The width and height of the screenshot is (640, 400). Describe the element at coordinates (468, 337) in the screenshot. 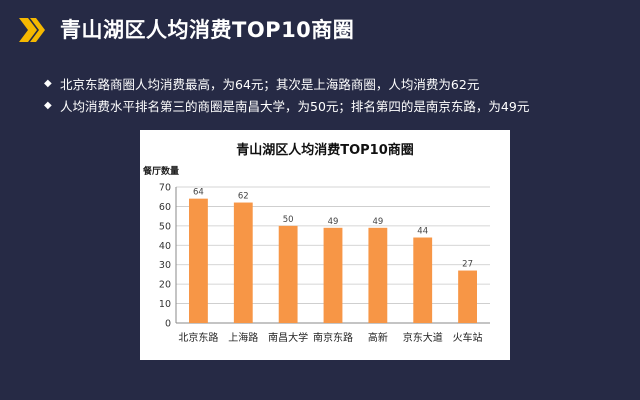

I see `x-tick-label: 火车站` at that location.